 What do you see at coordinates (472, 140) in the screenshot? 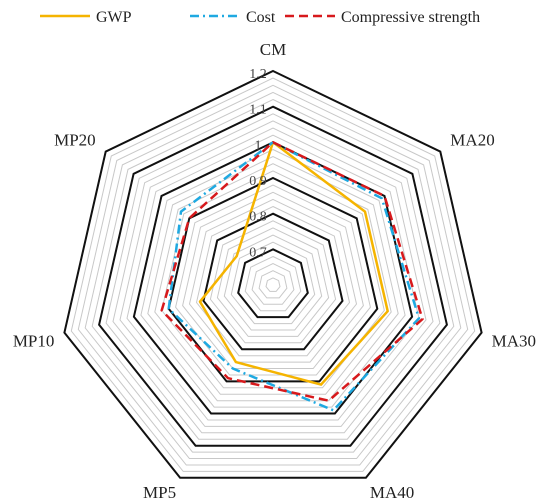
I see `axis-label-ma20: MA20` at bounding box center [472, 140].